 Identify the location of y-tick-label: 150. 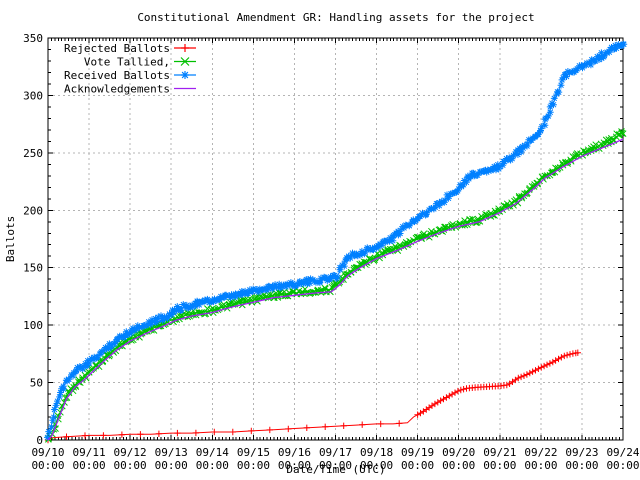
(33, 268).